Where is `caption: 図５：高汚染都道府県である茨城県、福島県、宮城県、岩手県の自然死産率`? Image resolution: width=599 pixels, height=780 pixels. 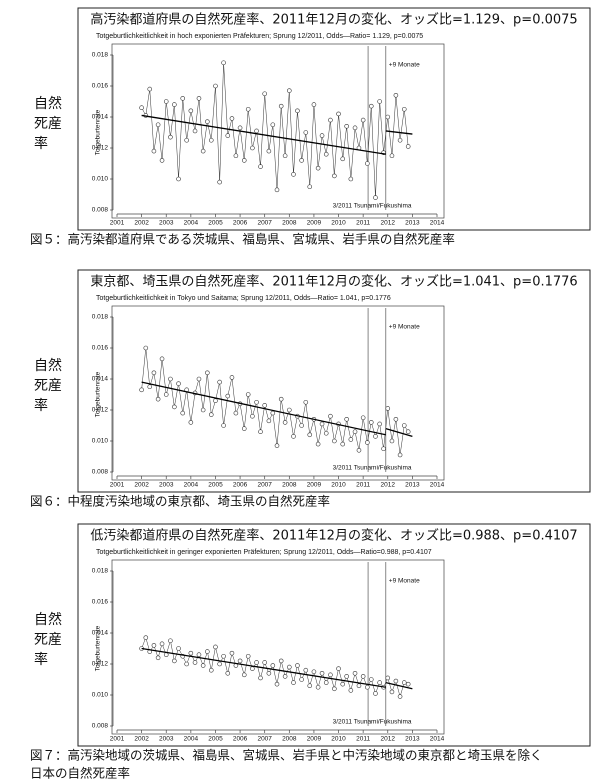
caption: 図５：高汚染都道府県である茨城県、福島県、宮城県、岩手県の自然死産率 is located at coordinates (242, 239).